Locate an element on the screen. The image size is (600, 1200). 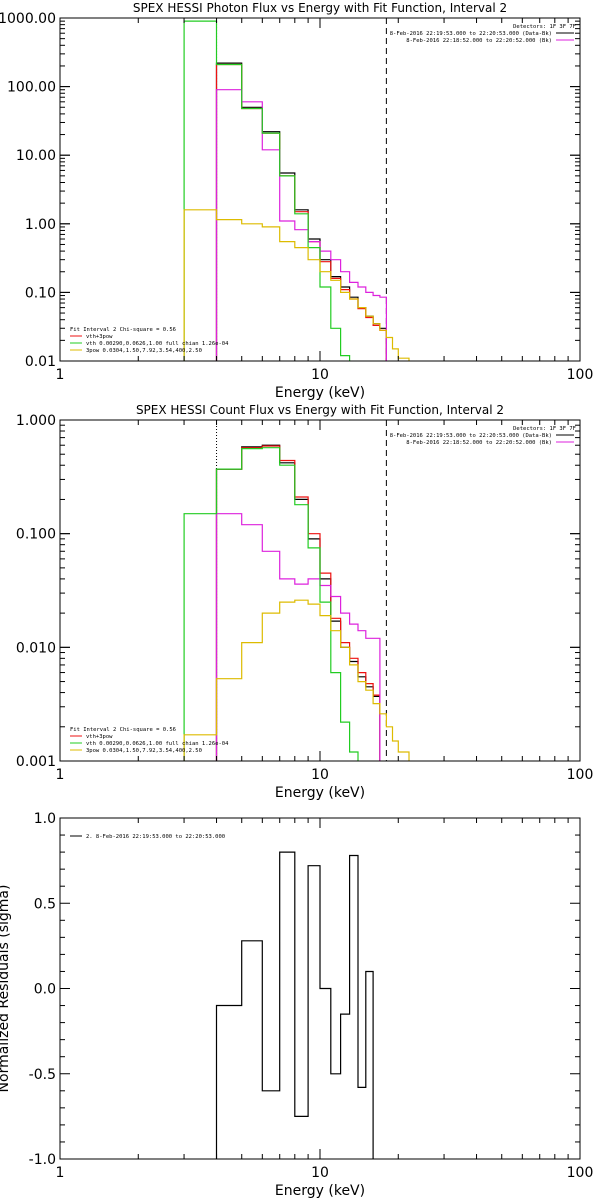
y-tick-label: 0.0 is located at coordinates (45, 990).